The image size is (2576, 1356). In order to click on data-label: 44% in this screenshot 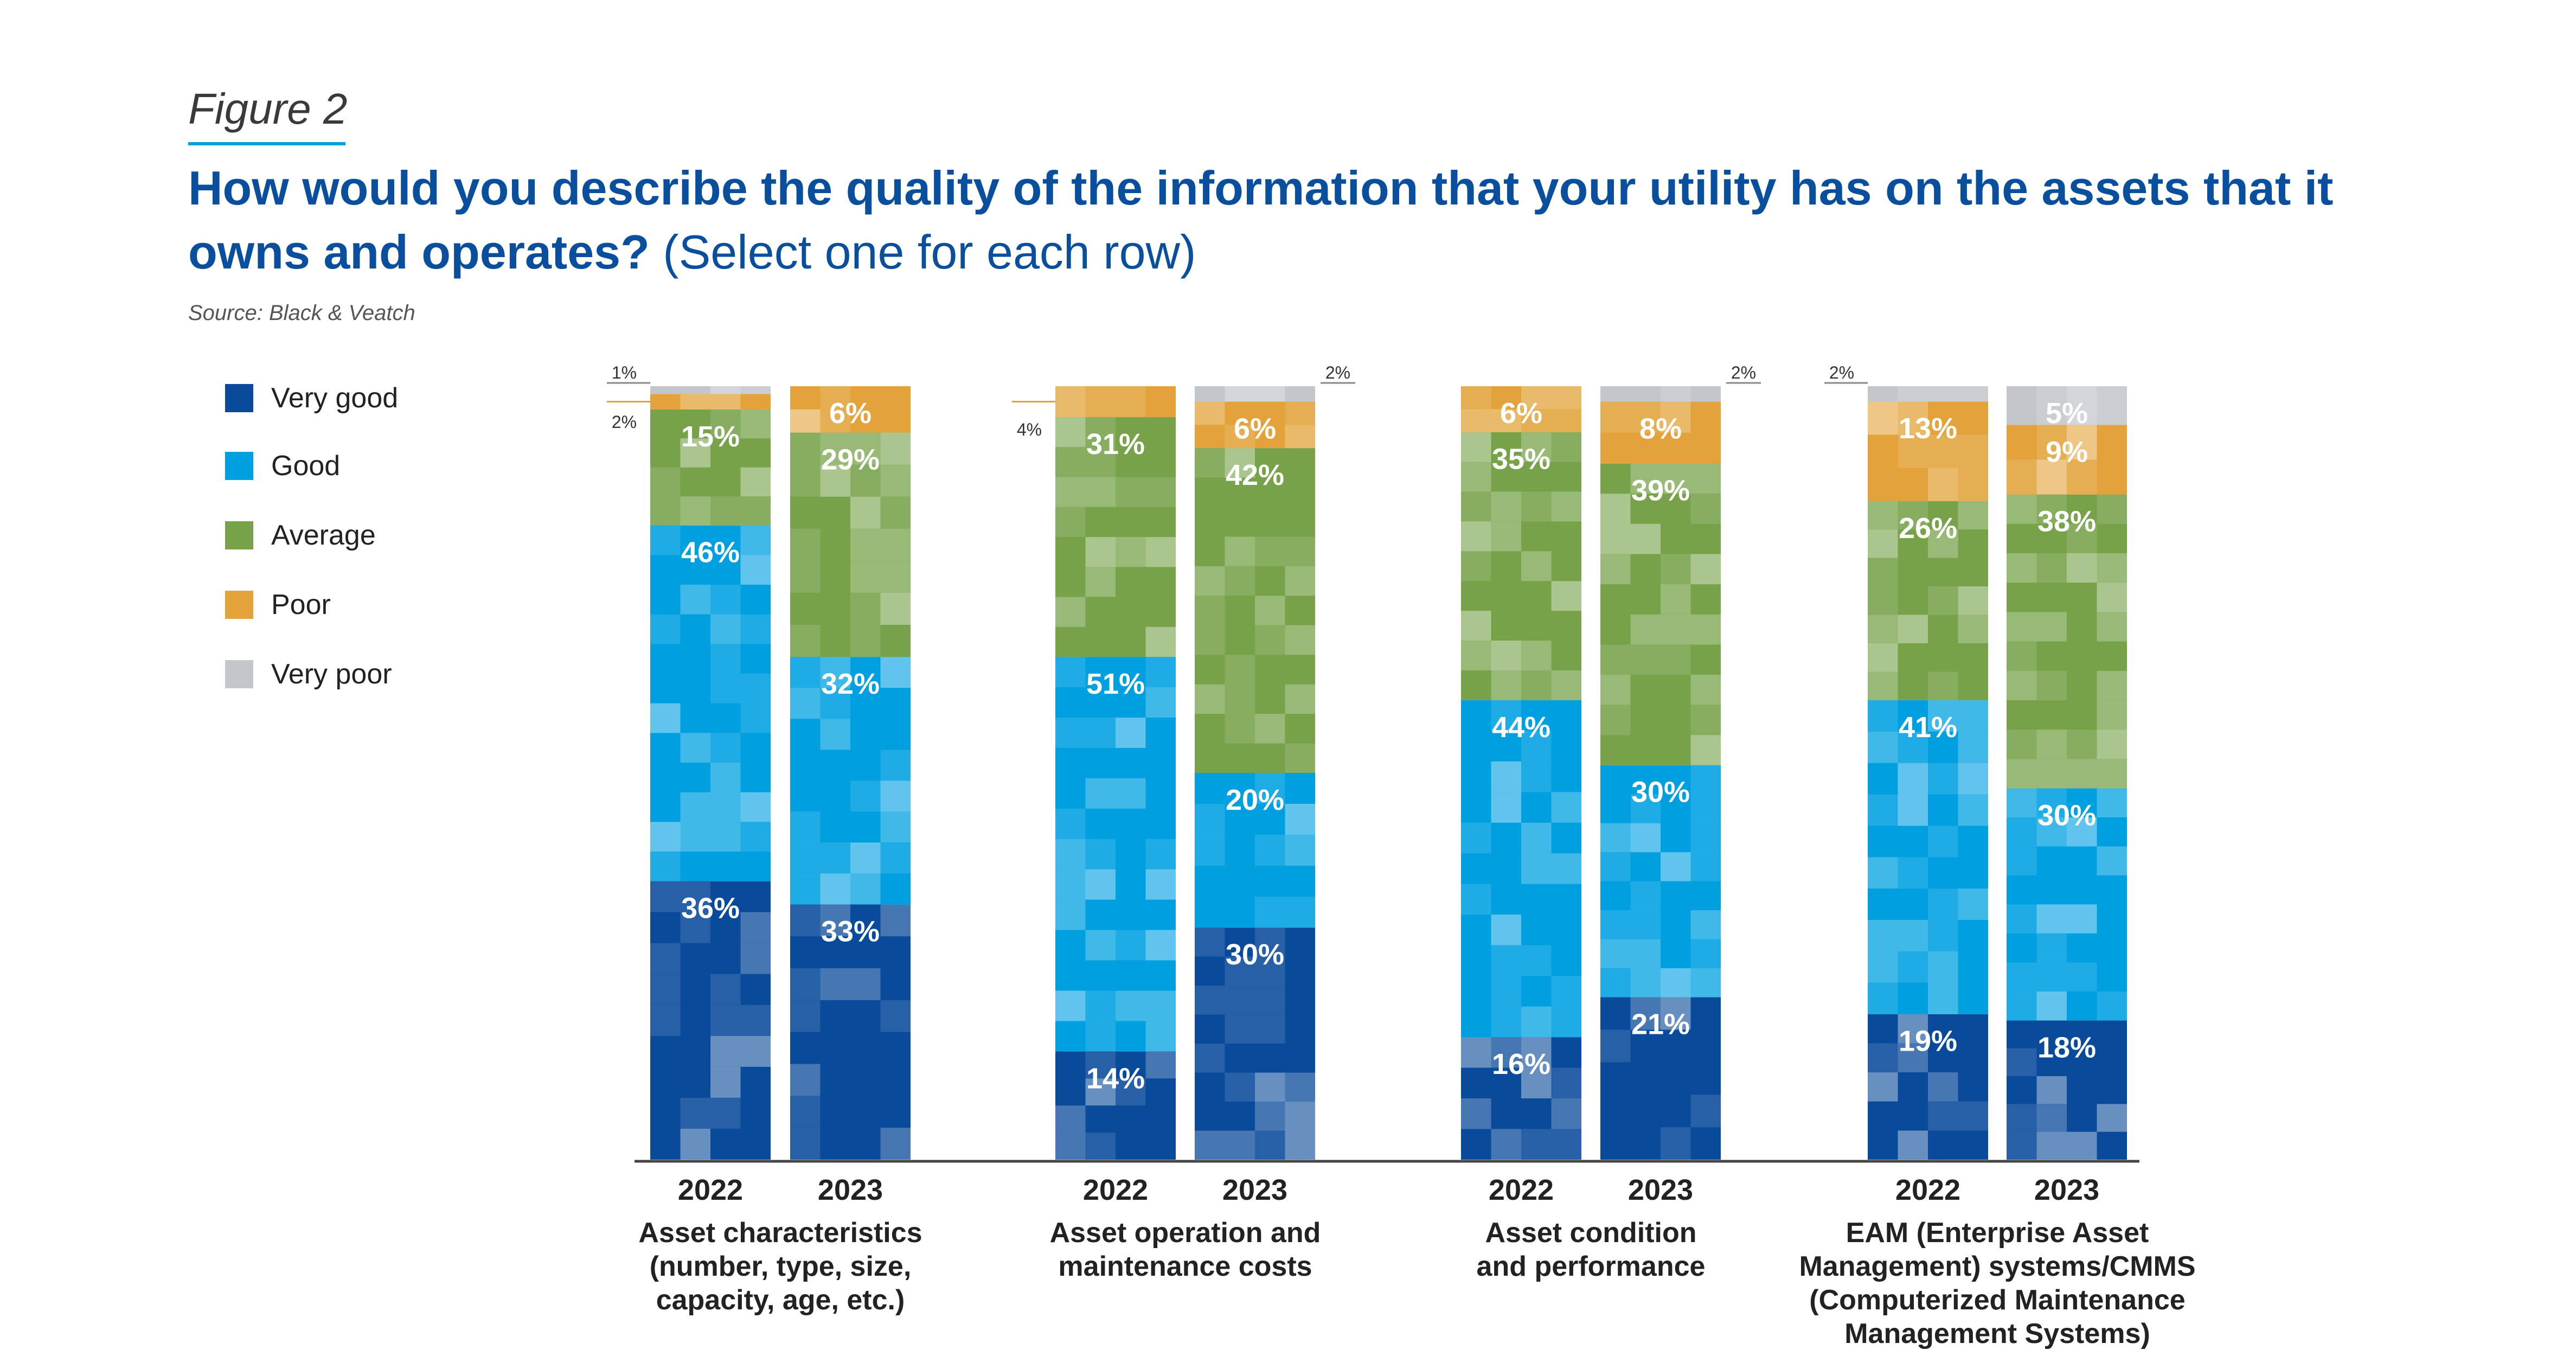, I will do `click(1521, 727)`.